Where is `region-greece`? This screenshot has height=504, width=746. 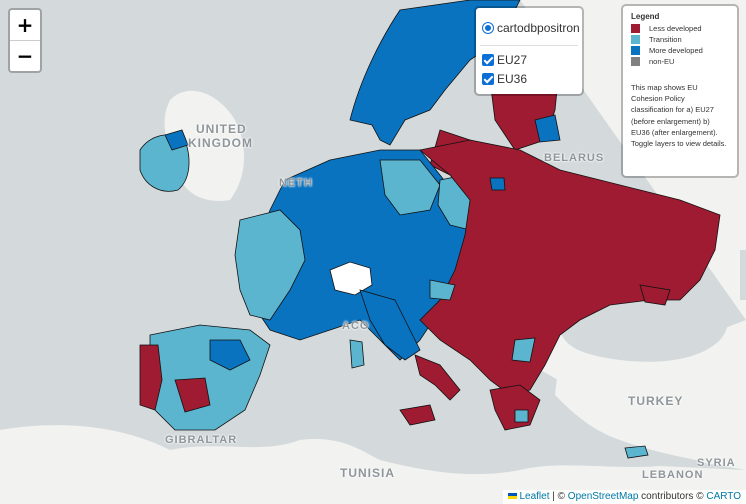
region-greece is located at coordinates (515, 407).